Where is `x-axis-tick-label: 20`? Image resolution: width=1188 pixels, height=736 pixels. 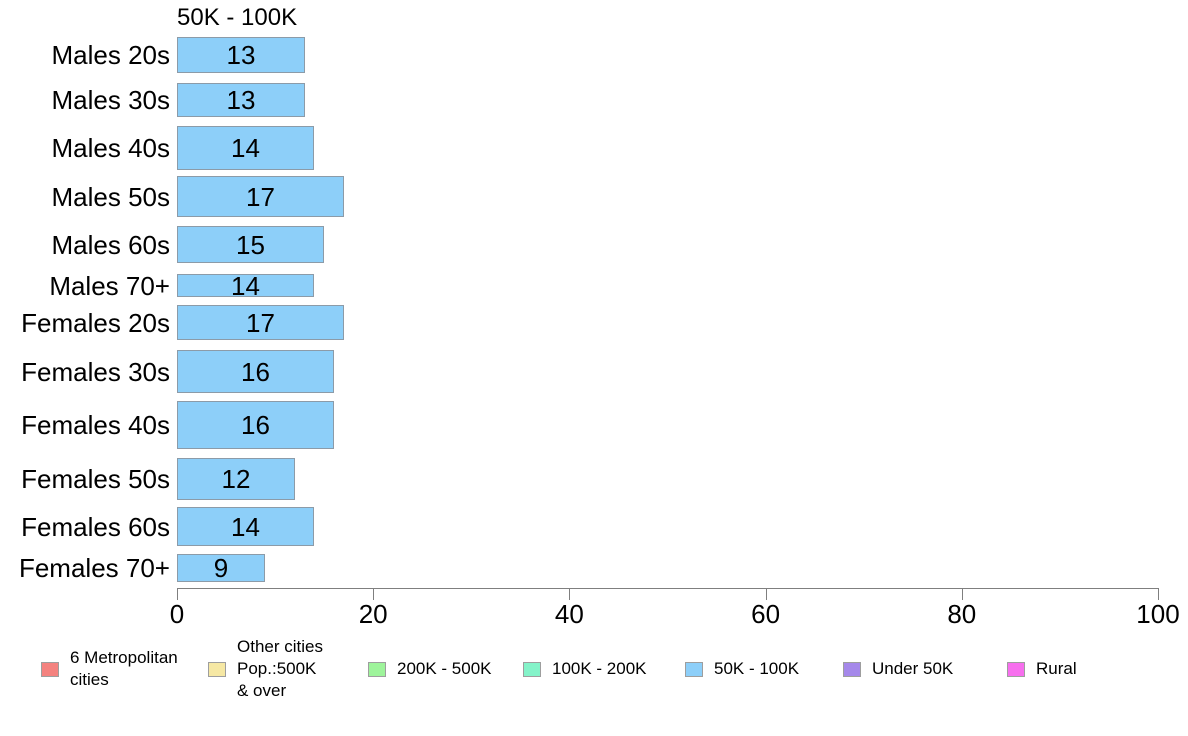
x-axis-tick-label: 20 is located at coordinates (373, 614).